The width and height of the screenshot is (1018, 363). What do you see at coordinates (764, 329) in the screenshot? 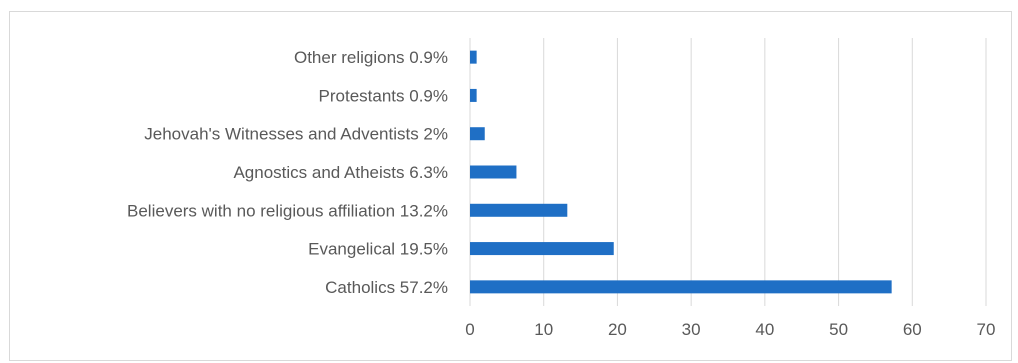
I see `x-tick-label: 40` at bounding box center [764, 329].